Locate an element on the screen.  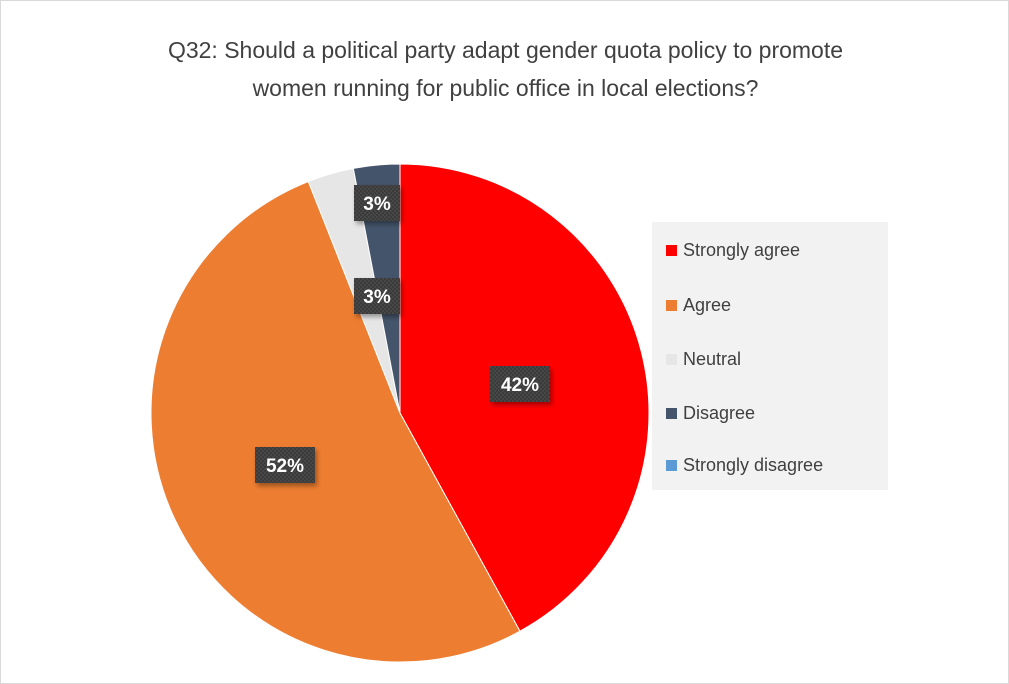
data-label-text: 52% is located at coordinates (285, 466).